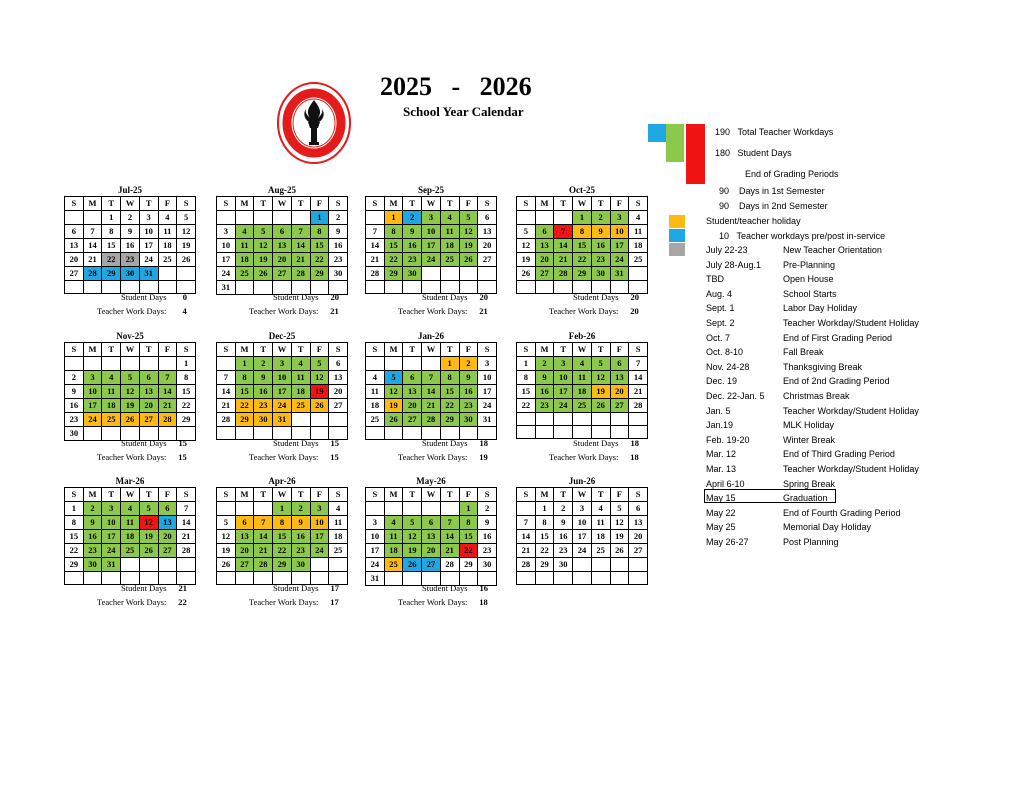  What do you see at coordinates (92, 245) in the screenshot?
I see `day-cell: 14` at bounding box center [92, 245].